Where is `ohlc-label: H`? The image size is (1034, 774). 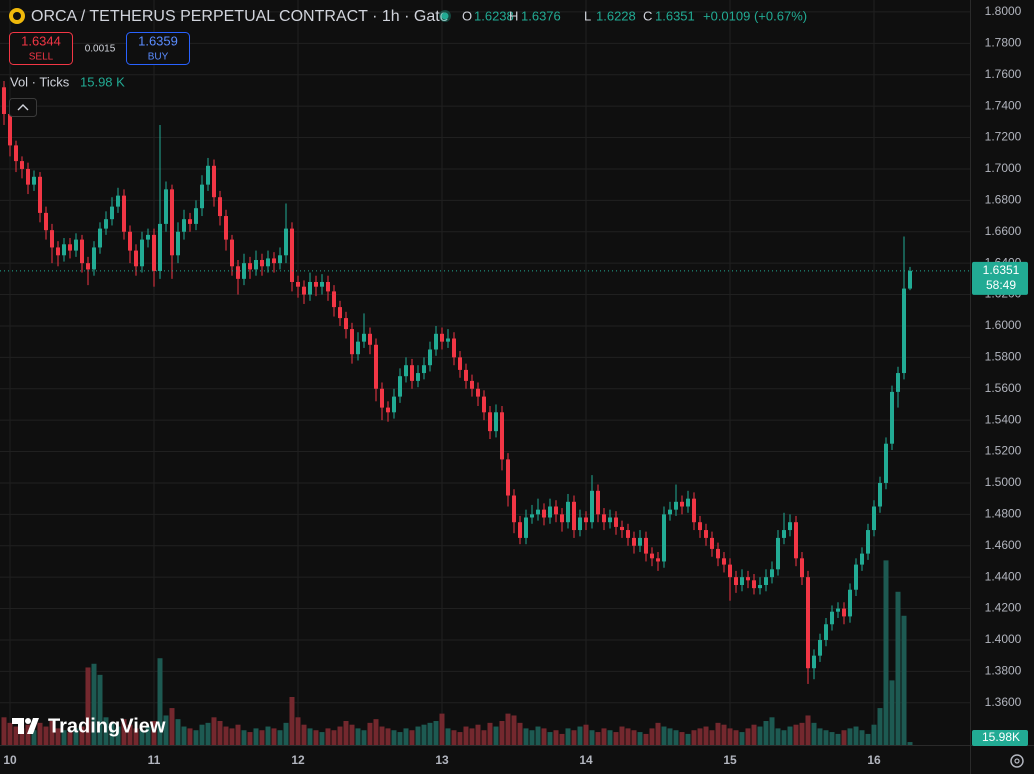
ohlc-label: H is located at coordinates (513, 15).